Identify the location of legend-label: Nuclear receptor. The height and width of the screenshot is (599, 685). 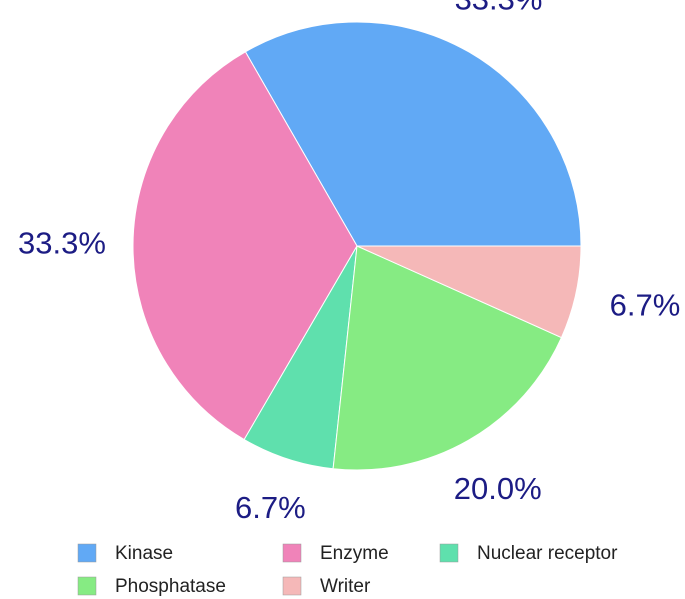
(547, 553).